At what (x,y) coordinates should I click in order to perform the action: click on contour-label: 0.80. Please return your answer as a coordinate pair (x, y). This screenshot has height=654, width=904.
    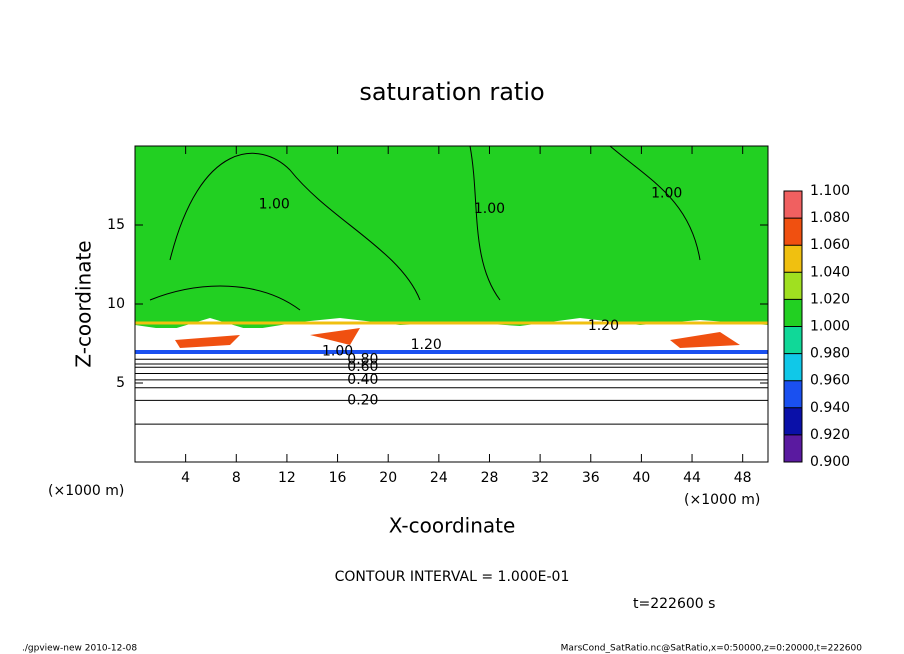
    Looking at the image, I should click on (362, 359).